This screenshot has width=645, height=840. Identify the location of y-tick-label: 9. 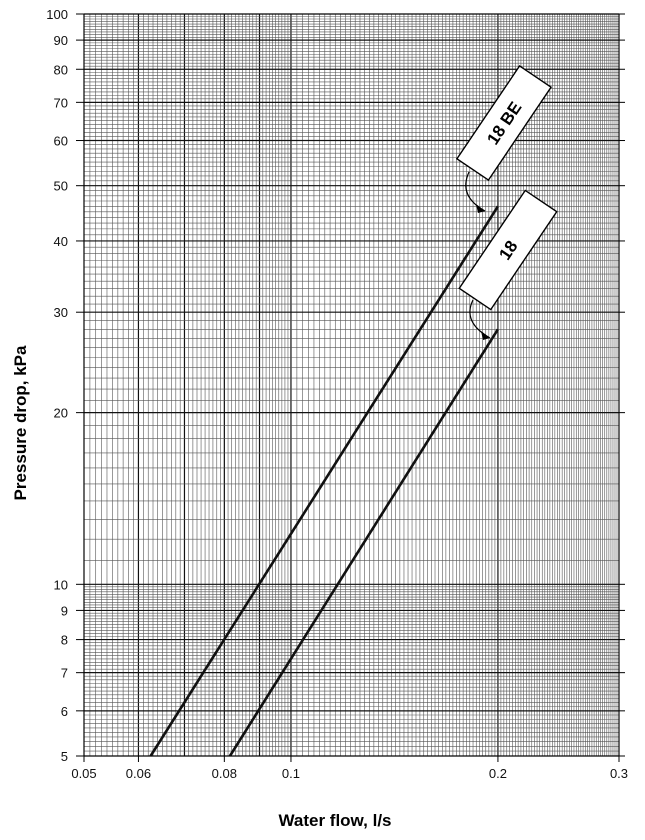
(64, 610).